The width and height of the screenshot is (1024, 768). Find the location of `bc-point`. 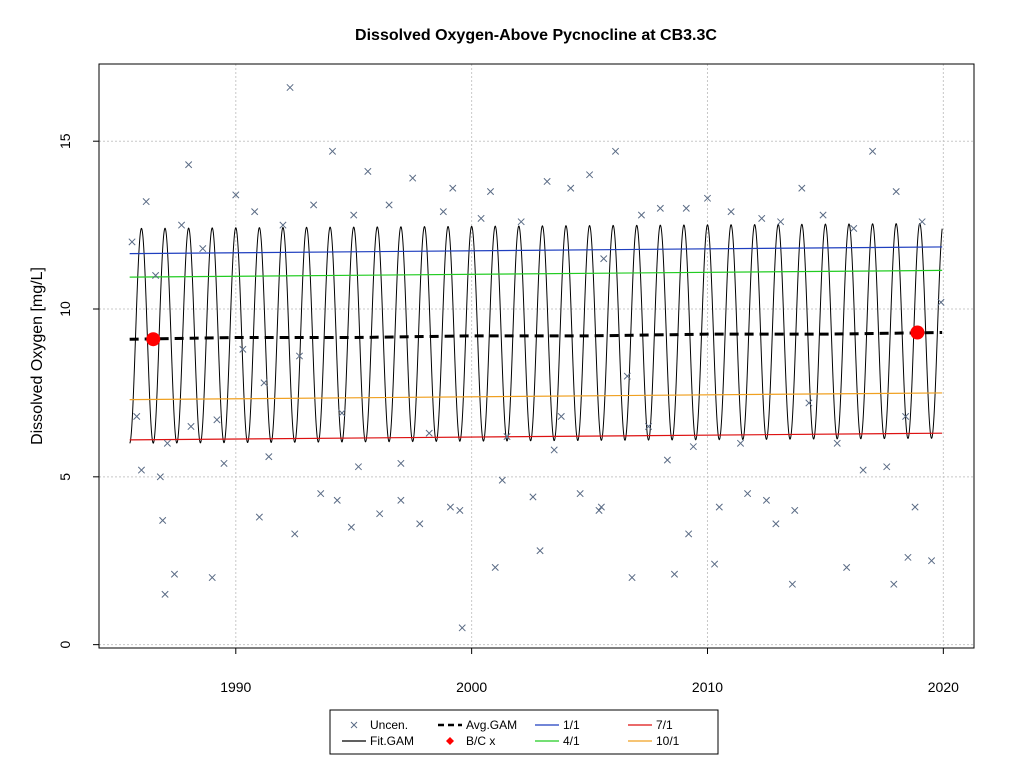

bc-point is located at coordinates (153, 339).